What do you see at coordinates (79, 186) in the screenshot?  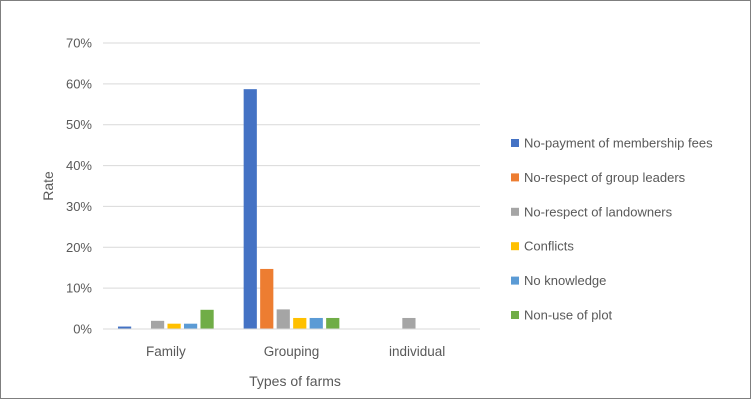 I see `y-axis-tick-labels: 0% 10% 20% 30% 40% 50% 60% 70%` at bounding box center [79, 186].